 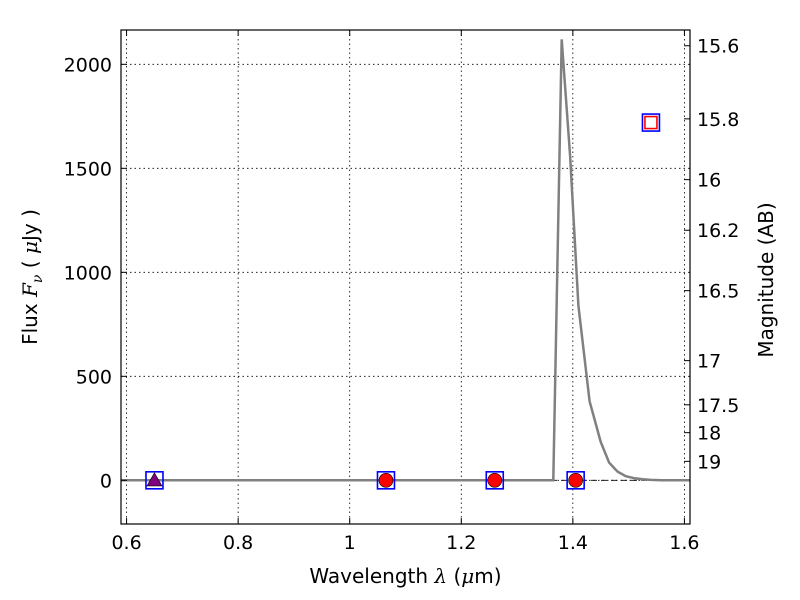 What do you see at coordinates (718, 47) in the screenshot?
I see `mag-tick-label: 15.6` at bounding box center [718, 47].